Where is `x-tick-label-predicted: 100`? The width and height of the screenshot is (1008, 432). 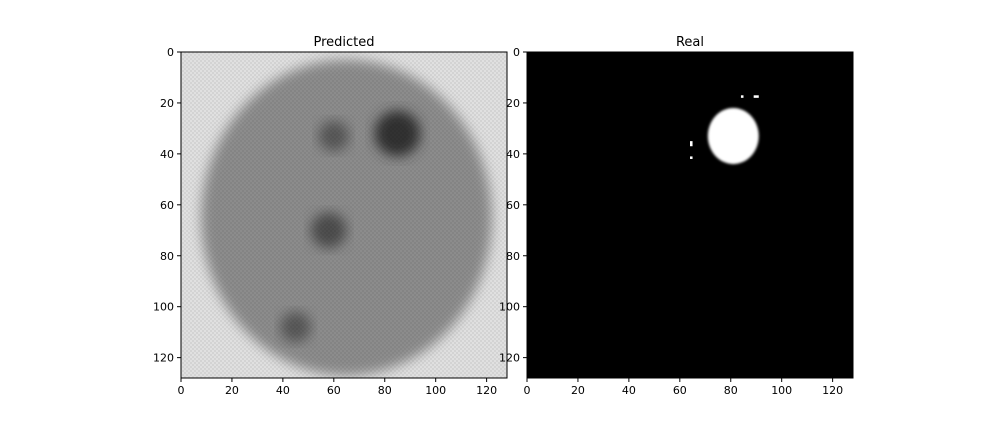
x-tick-label-predicted: 100 is located at coordinates (435, 390).